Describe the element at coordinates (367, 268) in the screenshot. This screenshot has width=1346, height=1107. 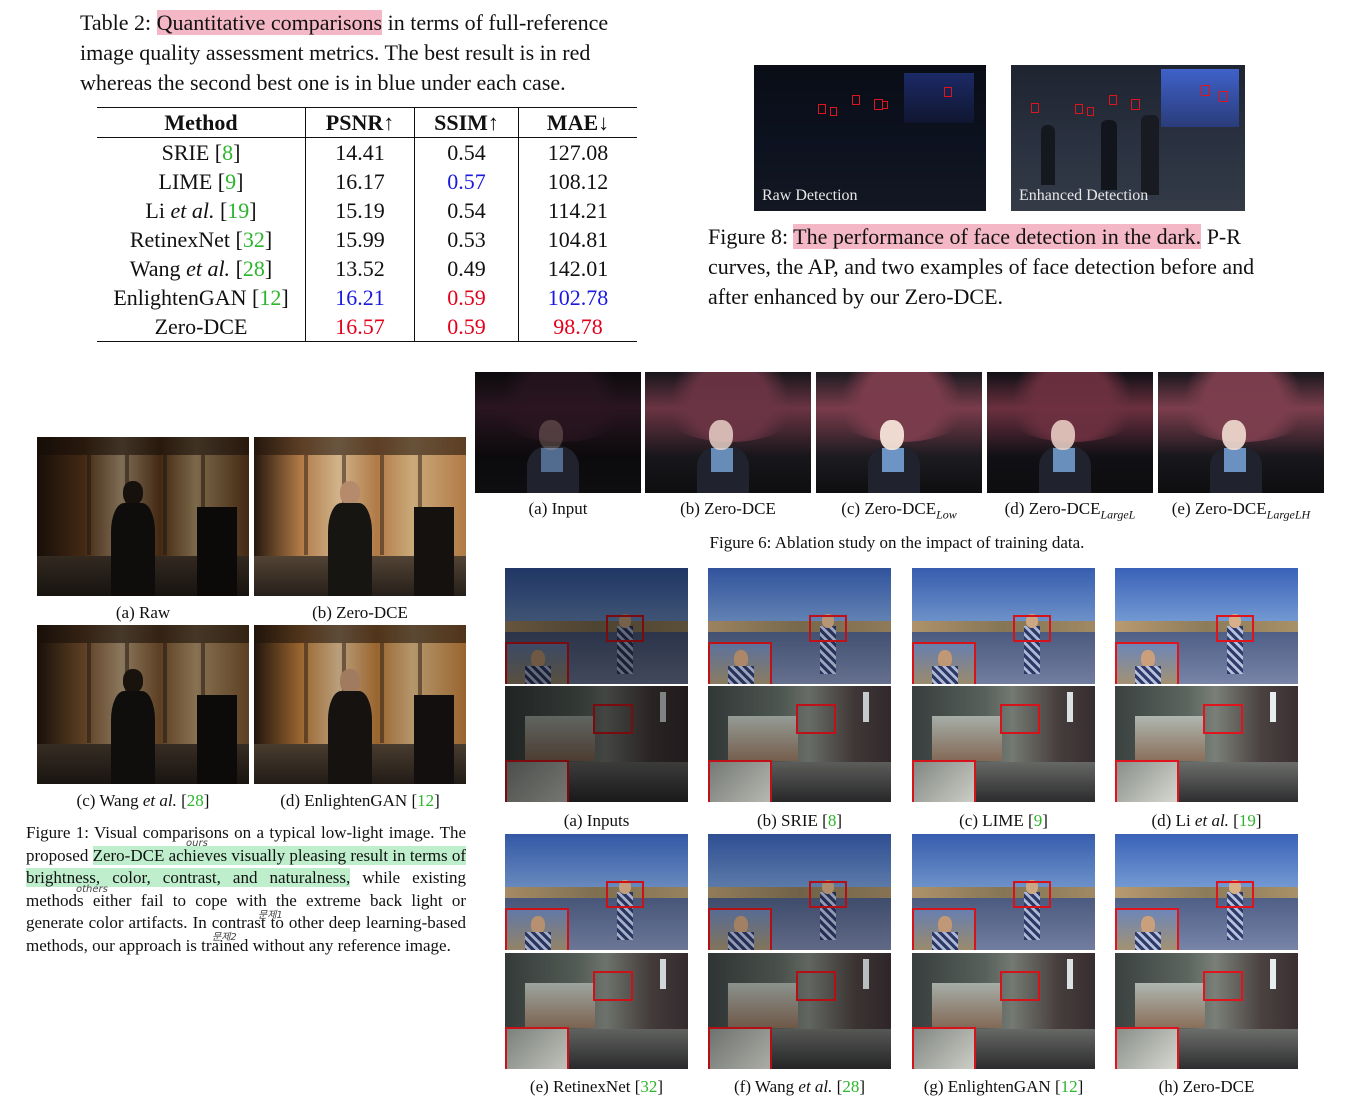
I see `table-row: Wang et al. [28] 13.52 0.49 142.01` at that location.